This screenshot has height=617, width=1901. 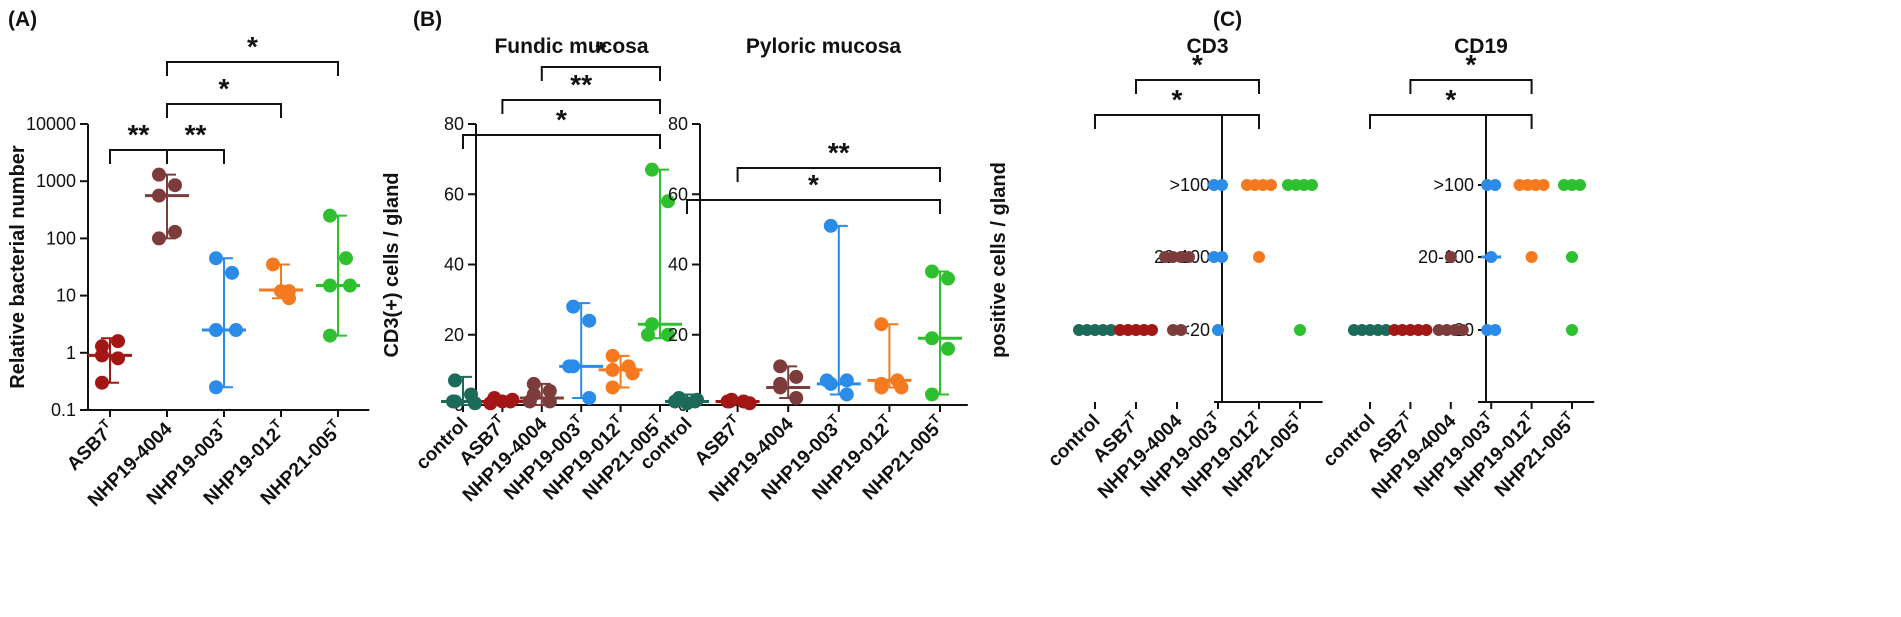 I want to click on y-tick-label: 0.1, so click(x=63, y=410).